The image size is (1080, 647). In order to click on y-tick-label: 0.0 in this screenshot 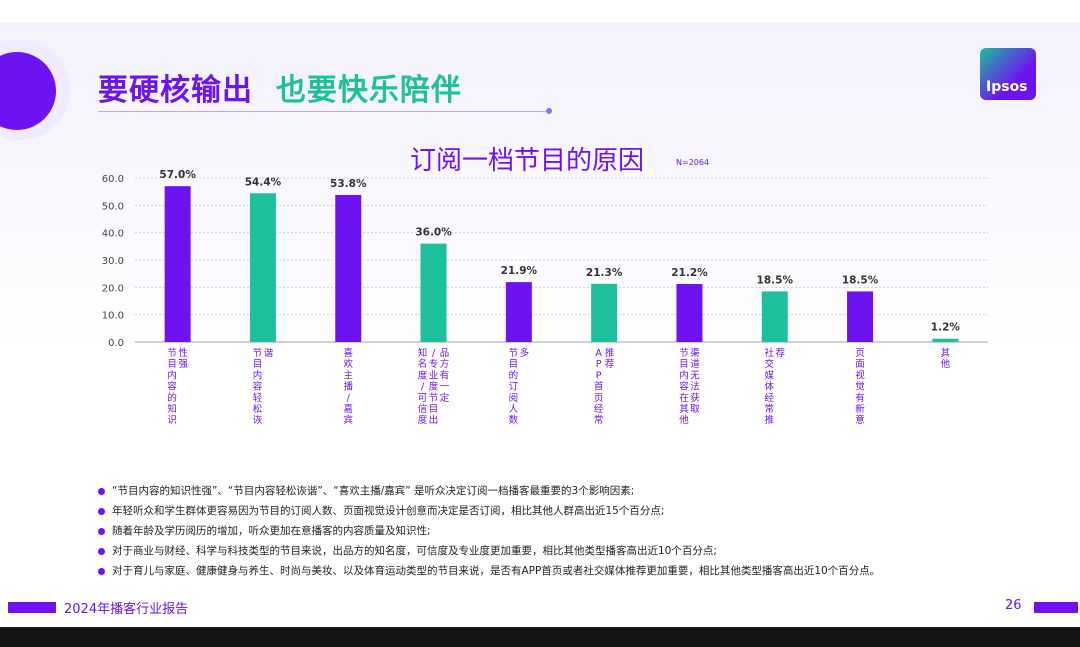, I will do `click(116, 343)`.